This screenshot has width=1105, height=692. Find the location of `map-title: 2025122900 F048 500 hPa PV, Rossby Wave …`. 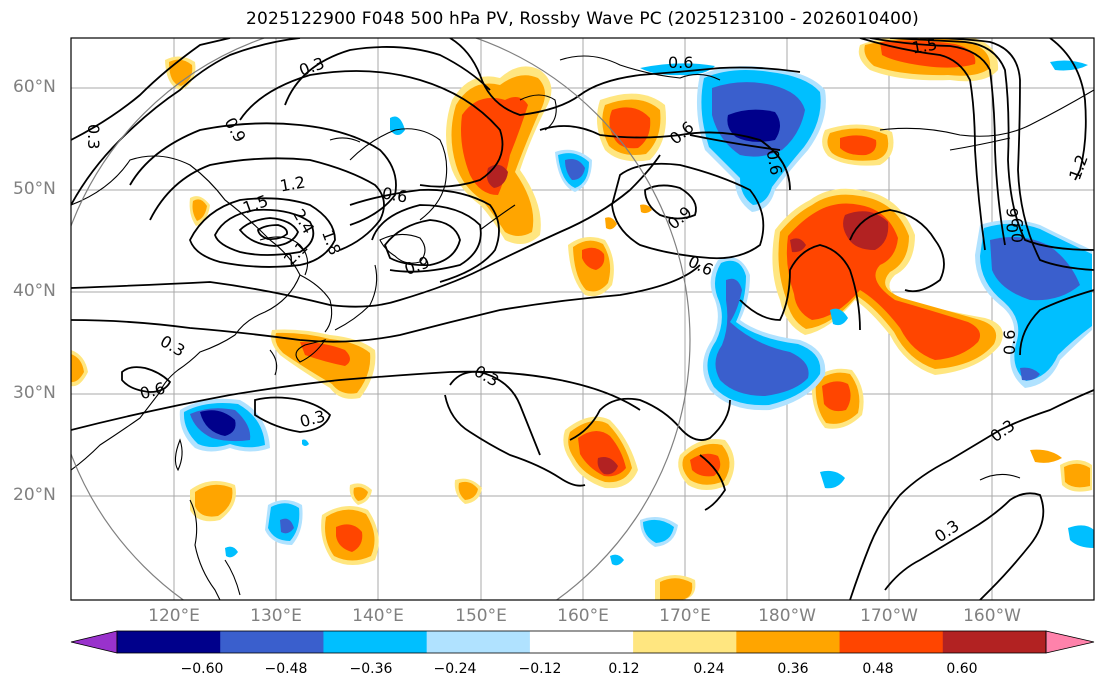

map-title: 2025122900 F048 500 hPa PV, Rossby Wave … is located at coordinates (582, 19).